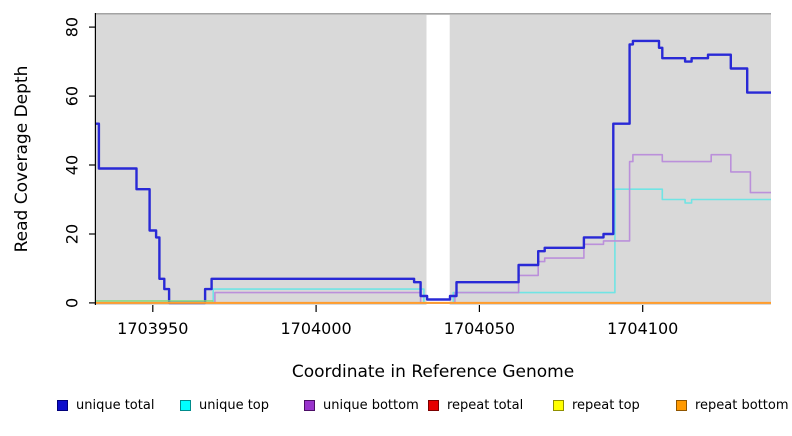 The image size is (792, 436). I want to click on svg-text: 1704050, so click(479, 328).